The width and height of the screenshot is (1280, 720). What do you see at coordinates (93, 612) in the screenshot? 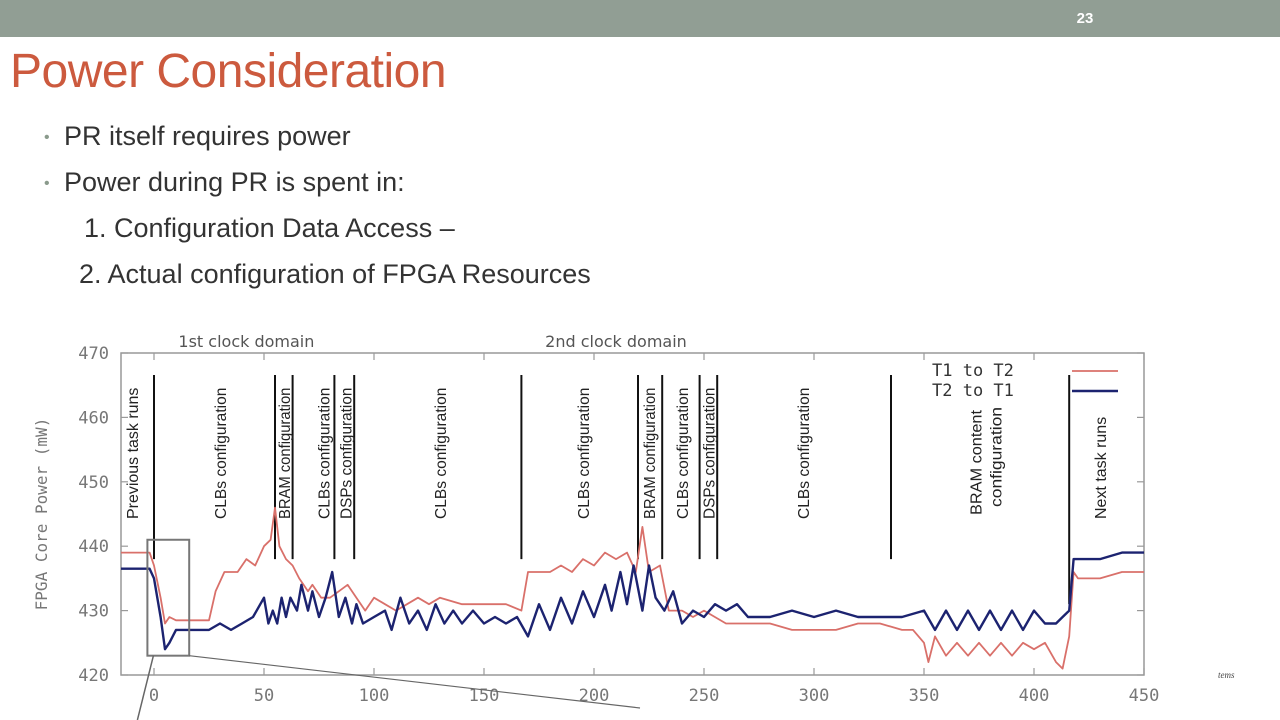
I see `y-tick-label: 430` at bounding box center [93, 612].